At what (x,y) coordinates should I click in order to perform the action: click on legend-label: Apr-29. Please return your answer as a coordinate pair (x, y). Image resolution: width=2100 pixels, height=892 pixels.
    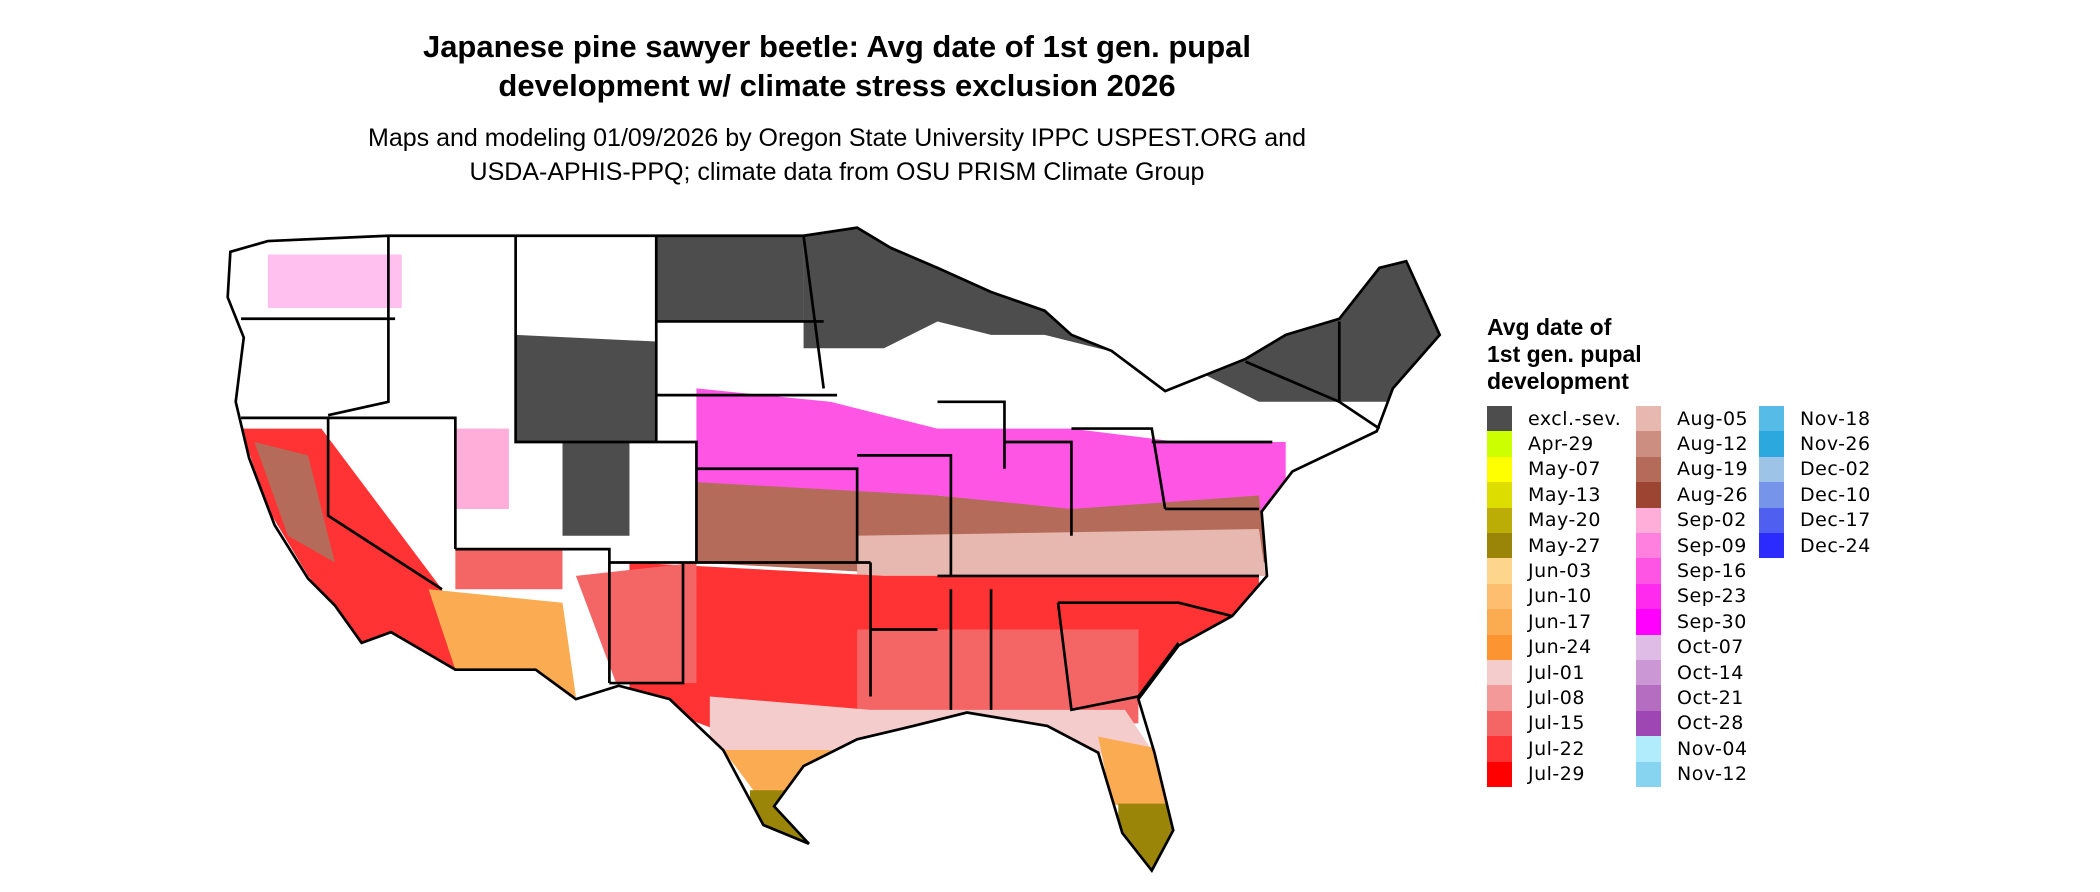
    Looking at the image, I should click on (1561, 444).